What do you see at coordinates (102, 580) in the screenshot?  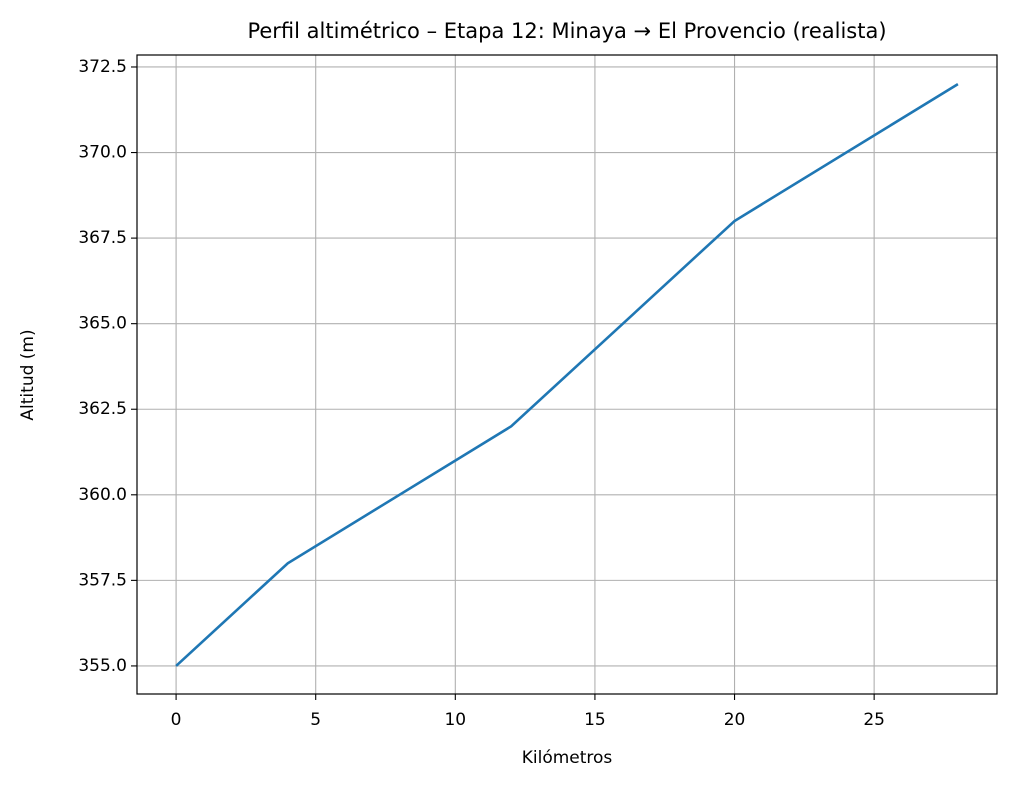 I see `y-tick-label: 357.5` at bounding box center [102, 580].